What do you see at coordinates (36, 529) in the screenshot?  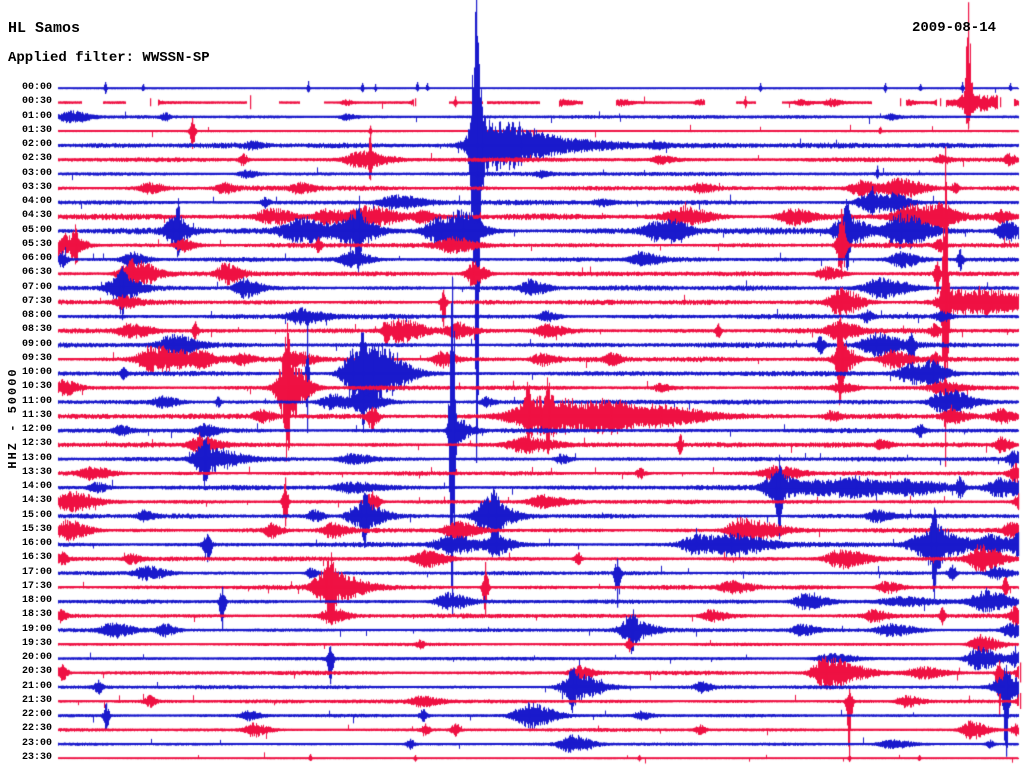 I see `time-label-15:30: 15:30` at bounding box center [36, 529].